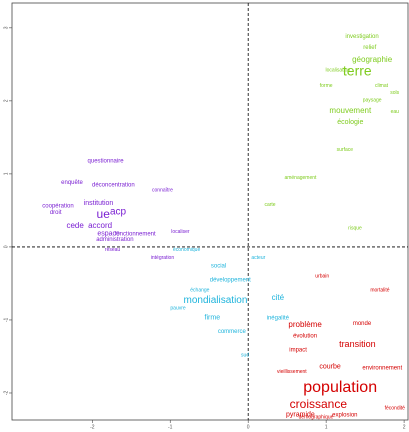 This screenshot has width=409, height=432. I want to click on word-point: économique, so click(186, 250).